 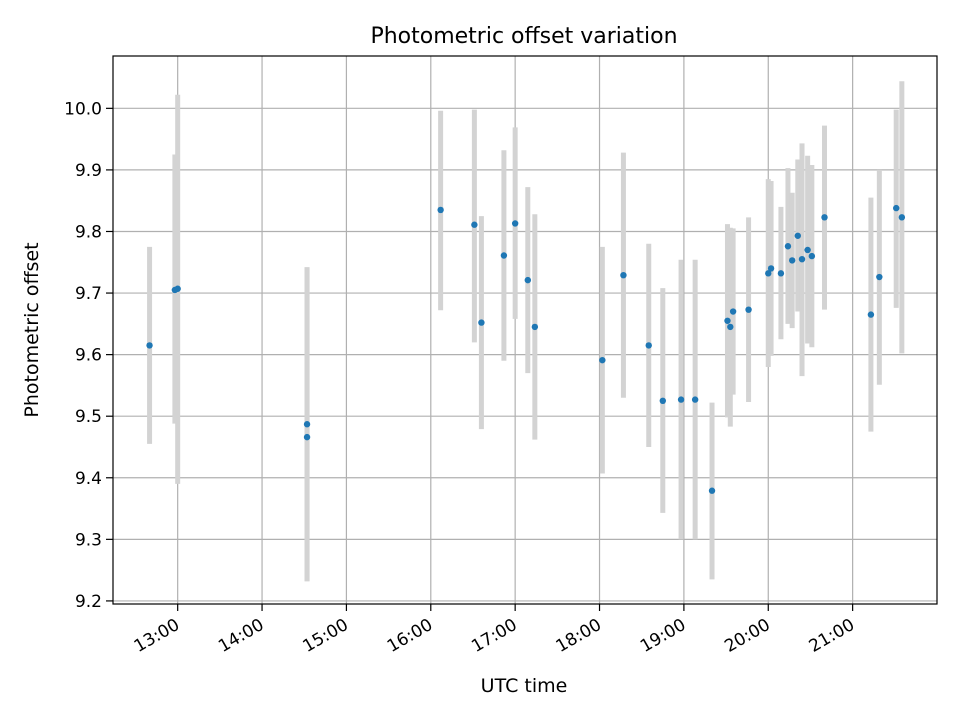 What do you see at coordinates (88, 417) in the screenshot?
I see `y-tick-label: 9.5` at bounding box center [88, 417].